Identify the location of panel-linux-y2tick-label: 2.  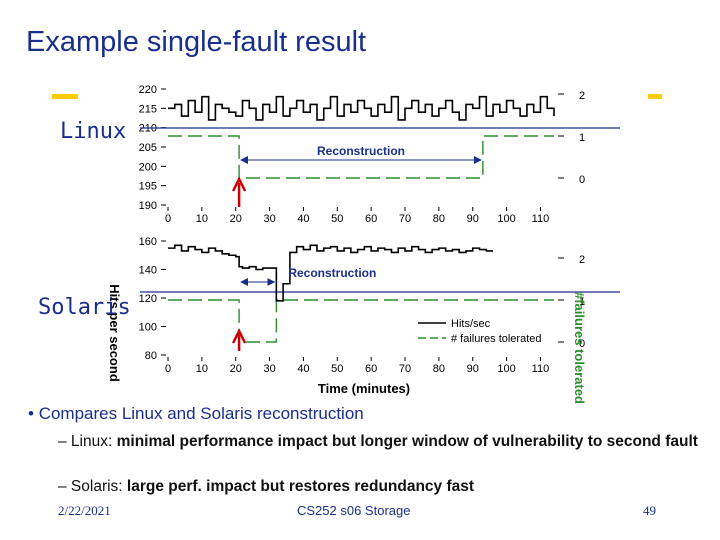
(582, 96).